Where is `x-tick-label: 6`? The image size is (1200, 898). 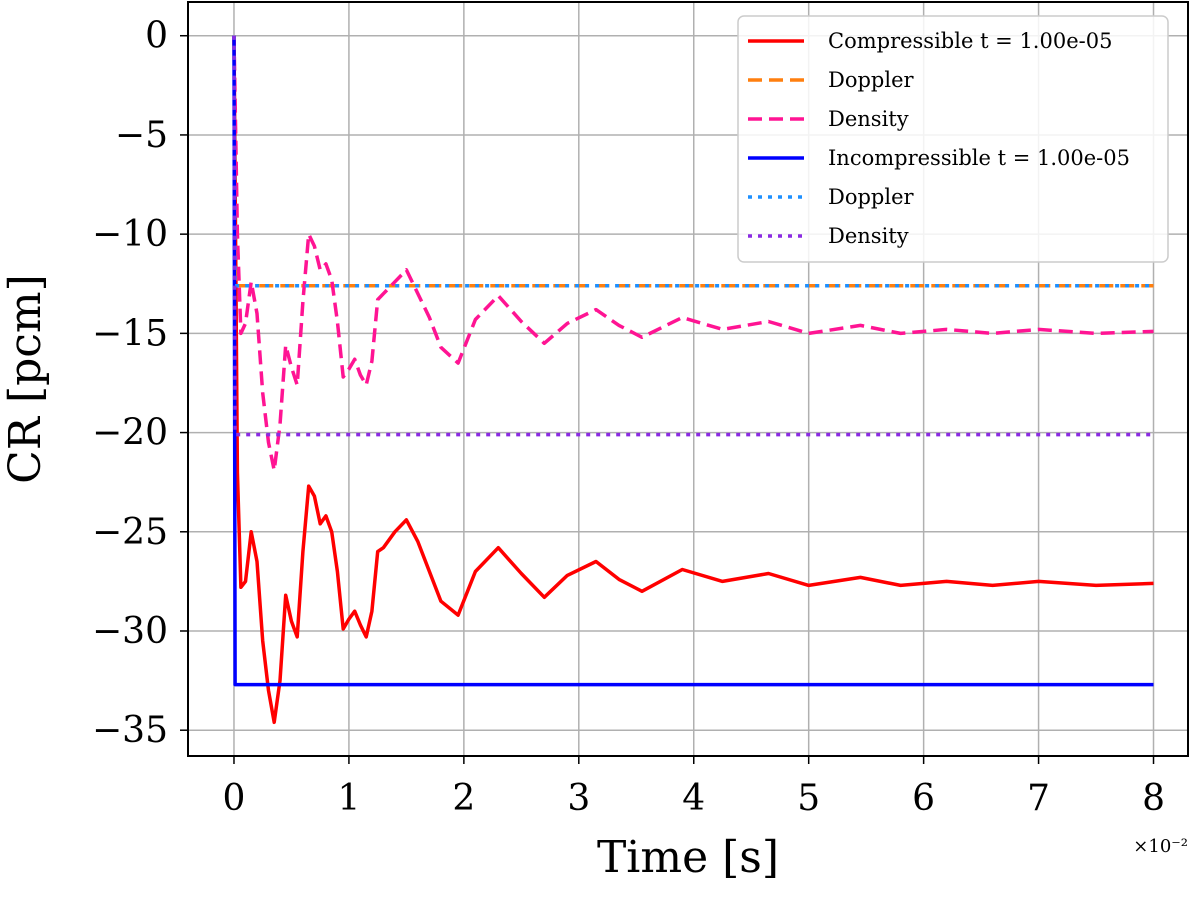 x-tick-label: 6 is located at coordinates (923, 798).